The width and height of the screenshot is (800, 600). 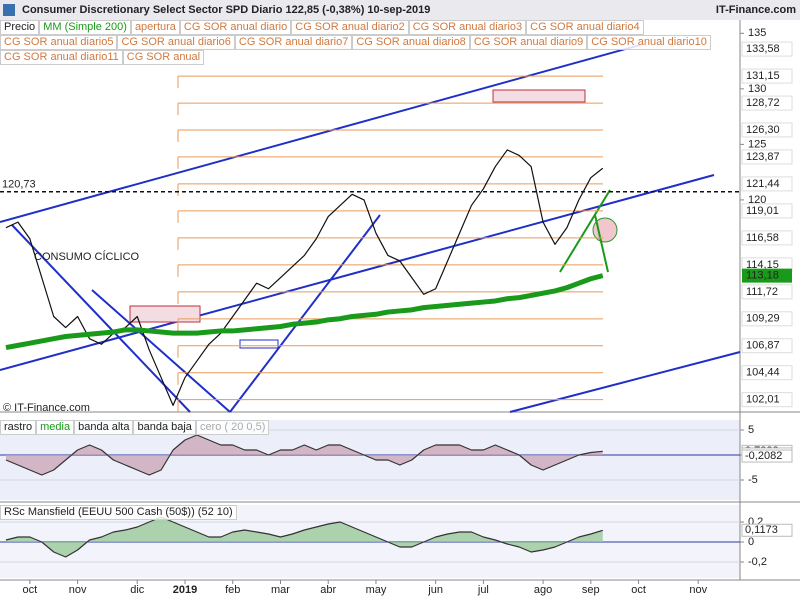 What do you see at coordinates (20, 27) in the screenshot?
I see `legend-tag: Precio` at bounding box center [20, 27].